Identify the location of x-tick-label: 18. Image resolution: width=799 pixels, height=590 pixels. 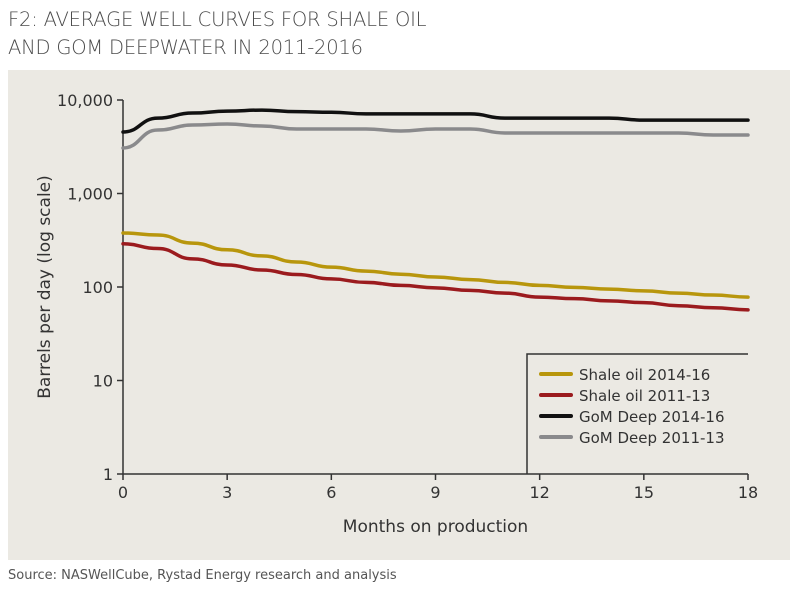
(748, 492).